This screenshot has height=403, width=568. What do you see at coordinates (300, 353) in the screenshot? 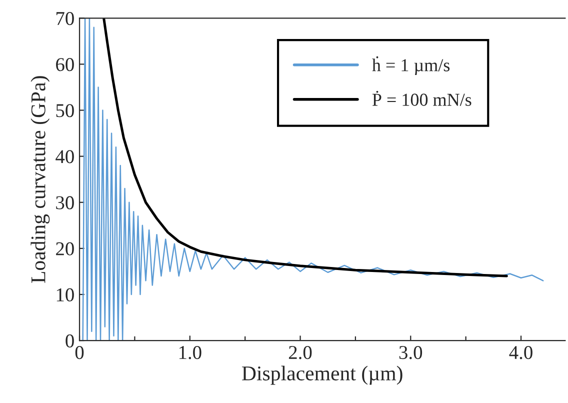
I see `x-tick-label: 2.0` at bounding box center [300, 353].